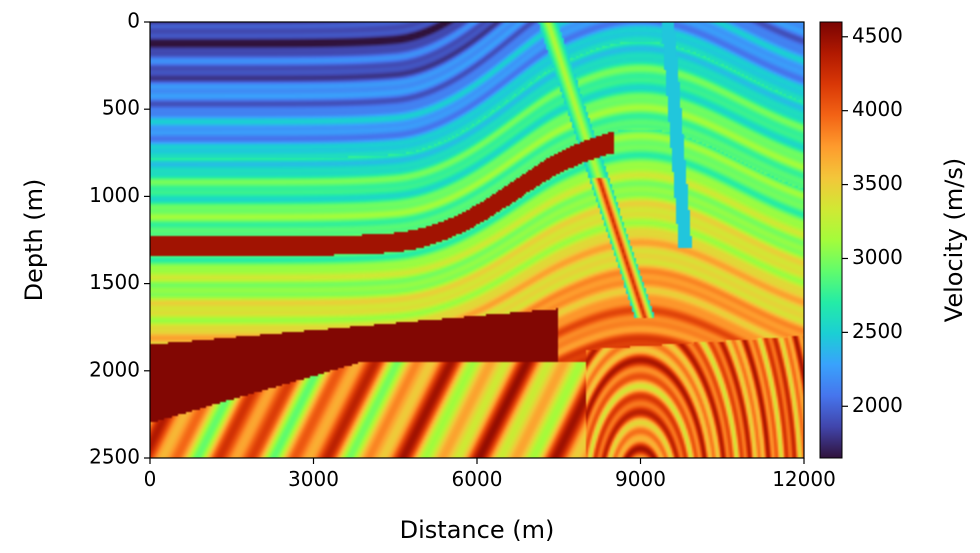  What do you see at coordinates (477, 530) in the screenshot?
I see `x-axis-title: Distance (m)` at bounding box center [477, 530].